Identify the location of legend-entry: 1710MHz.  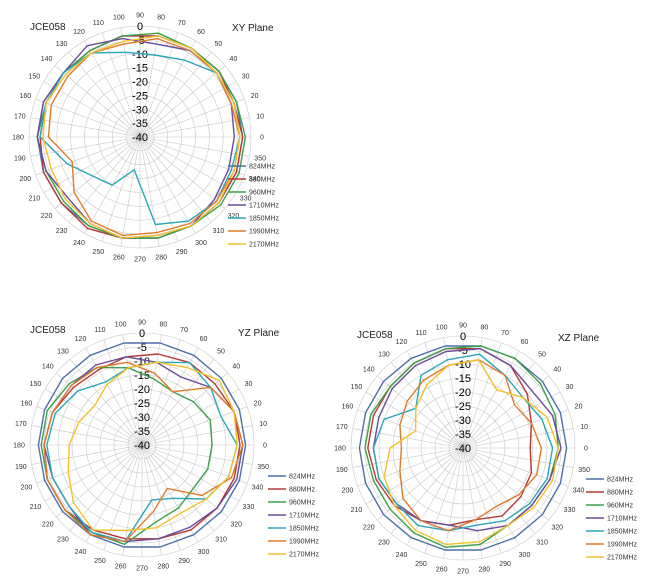
(264, 206).